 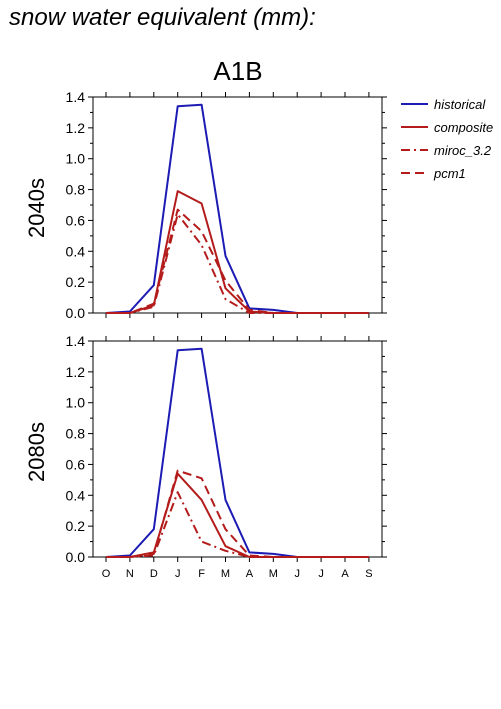 What do you see at coordinates (463, 150) in the screenshot?
I see `legend-label: miroc_3.2` at bounding box center [463, 150].